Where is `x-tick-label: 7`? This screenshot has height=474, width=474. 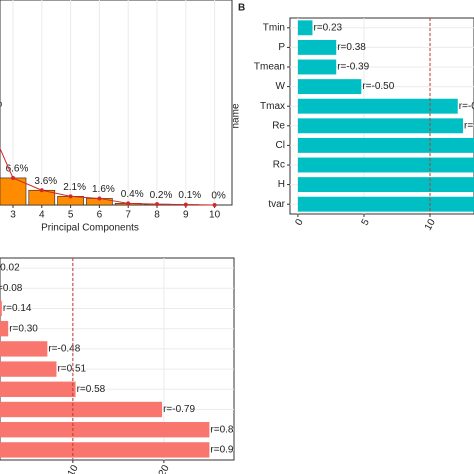 x-tick-label: 7 is located at coordinates (128, 215).